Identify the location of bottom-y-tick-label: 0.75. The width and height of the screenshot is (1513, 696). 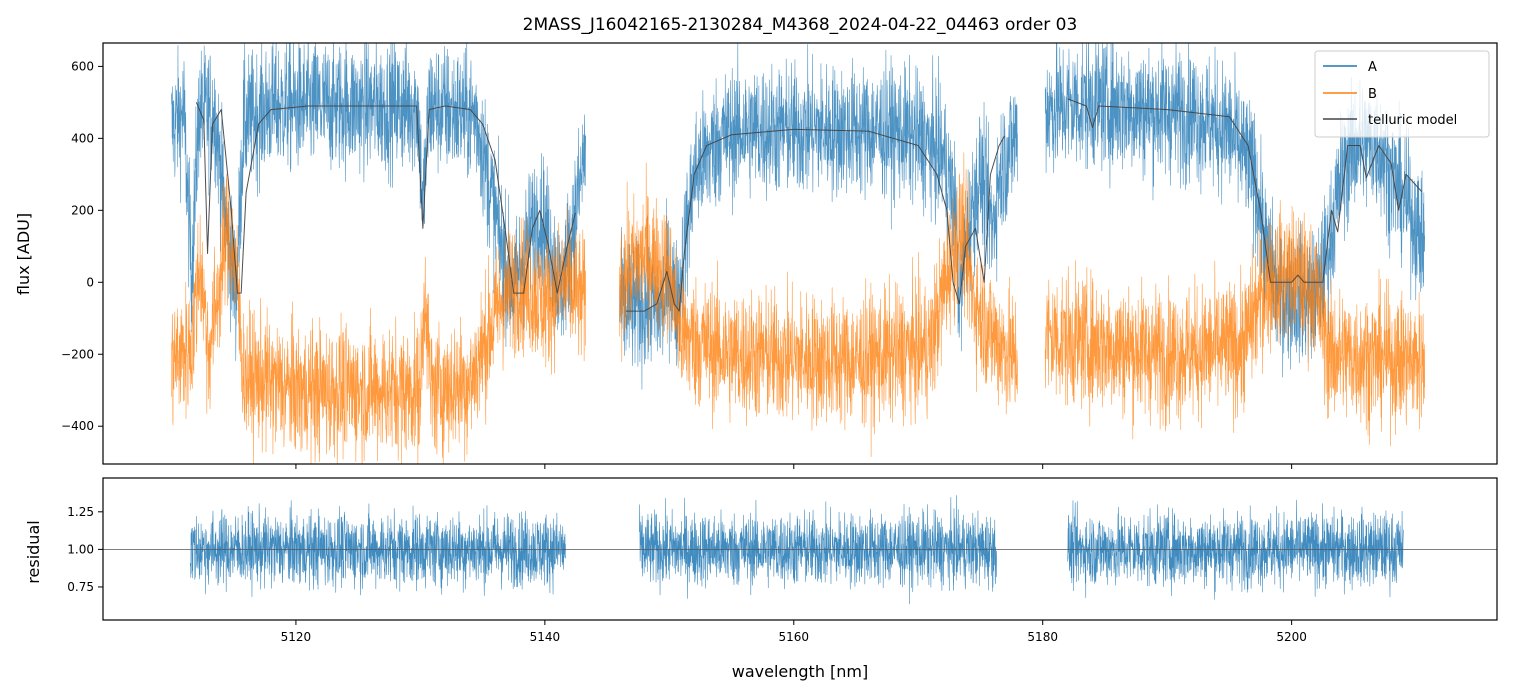
(80, 587).